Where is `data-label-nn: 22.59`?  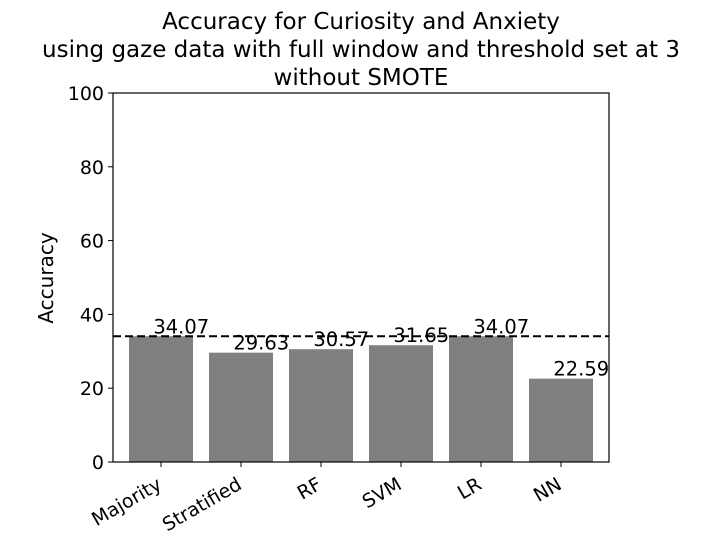 data-label-nn: 22.59 is located at coordinates (581, 369).